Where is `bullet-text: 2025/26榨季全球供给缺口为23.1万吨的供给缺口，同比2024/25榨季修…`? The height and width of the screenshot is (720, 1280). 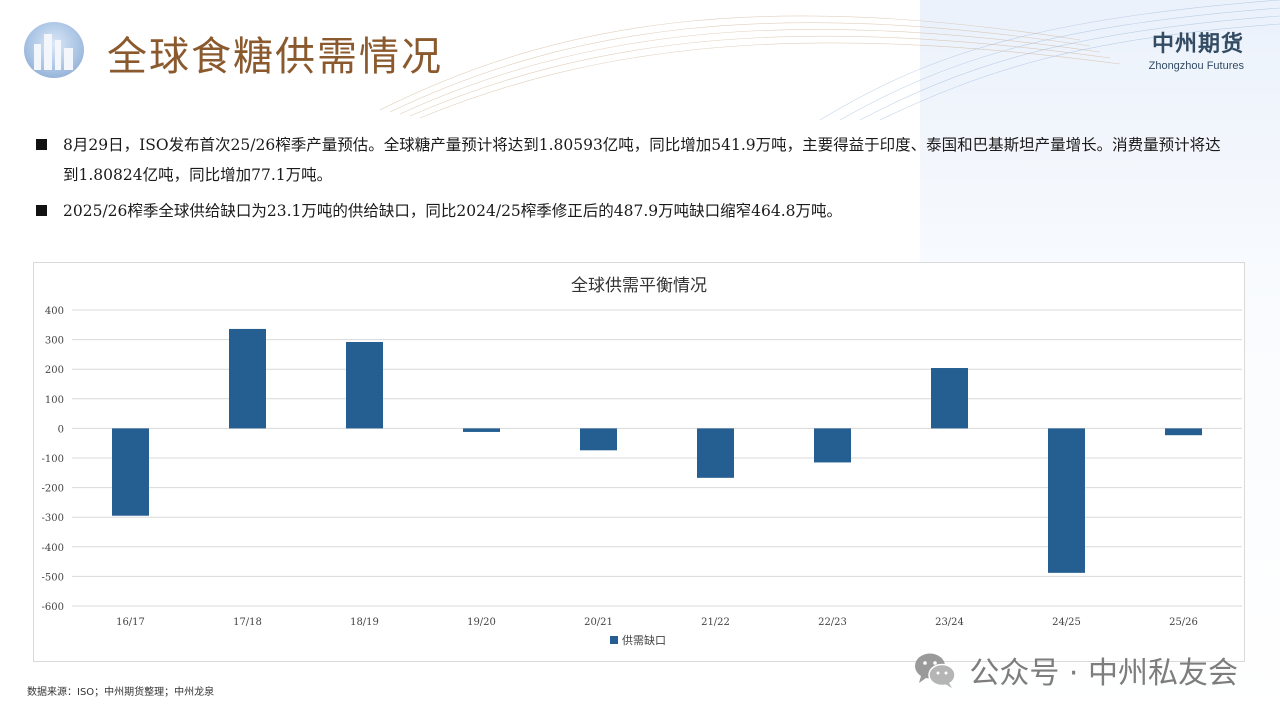 bullet-text: 2025/26榨季全球供给缺口为23.1万吨的供给缺口，同比2024/25榨季修… is located at coordinates (453, 211).